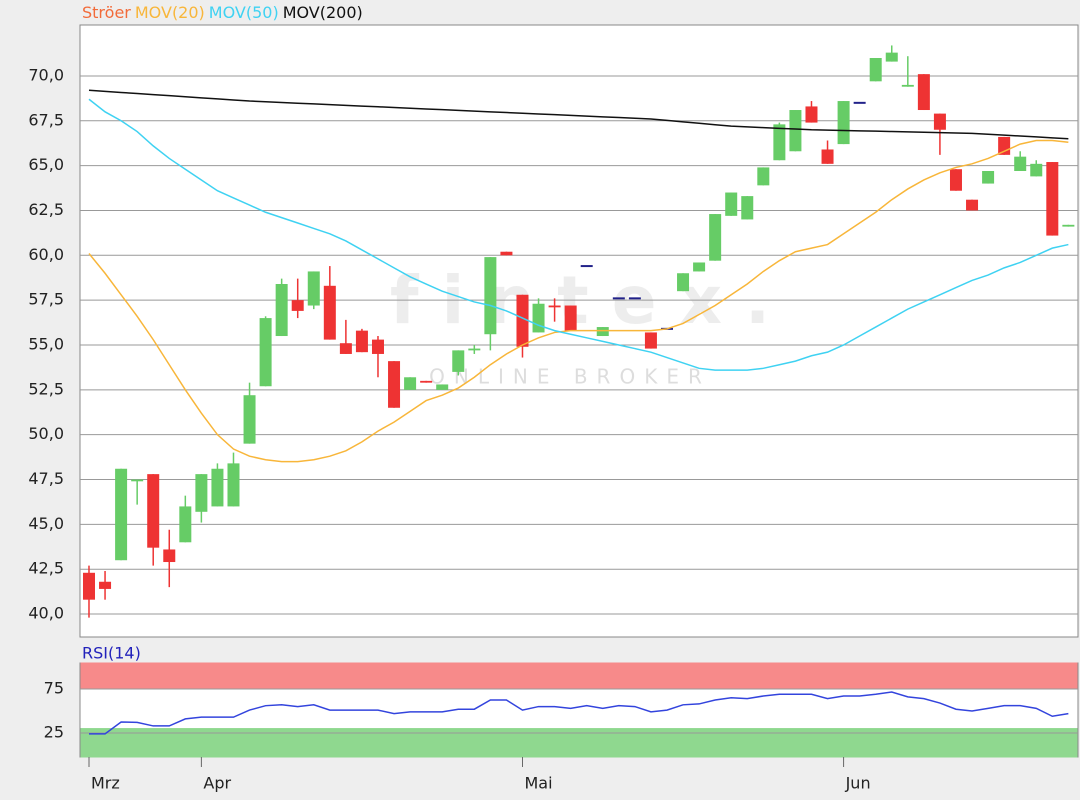 This screenshot has height=800, width=1080. What do you see at coordinates (106, 12) in the screenshot?
I see `legend-entry: Ströer` at bounding box center [106, 12].